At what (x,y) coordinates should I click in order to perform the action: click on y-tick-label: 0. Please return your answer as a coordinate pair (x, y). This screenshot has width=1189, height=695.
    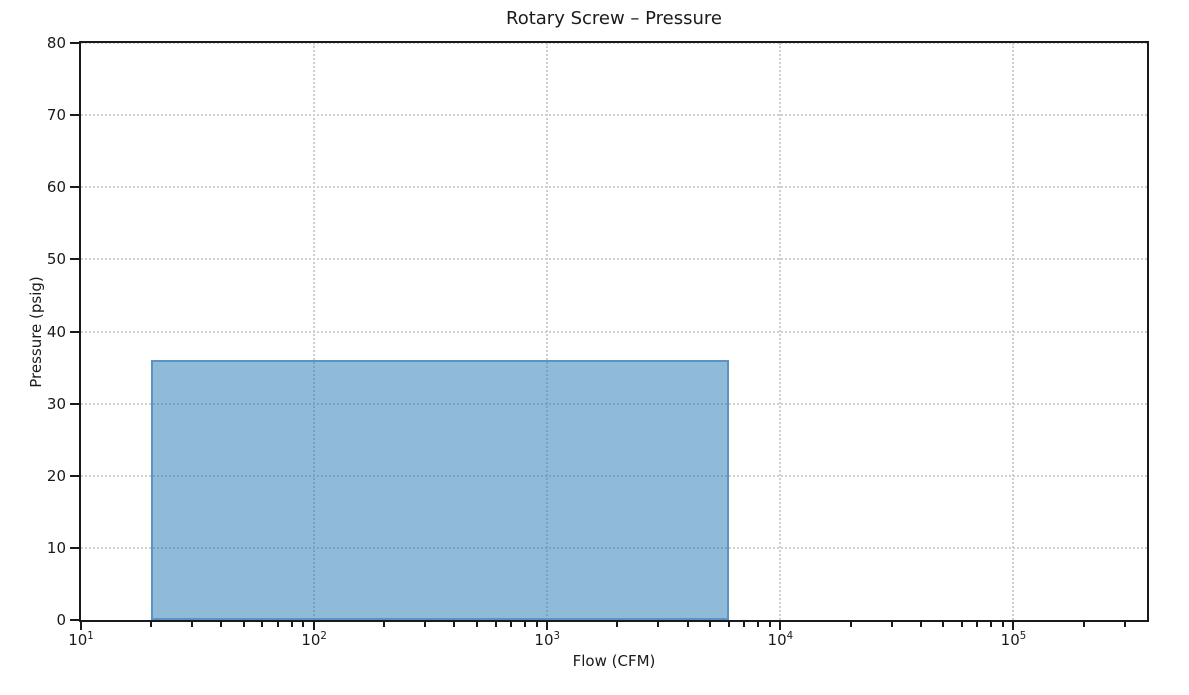
    Looking at the image, I should click on (61, 620).